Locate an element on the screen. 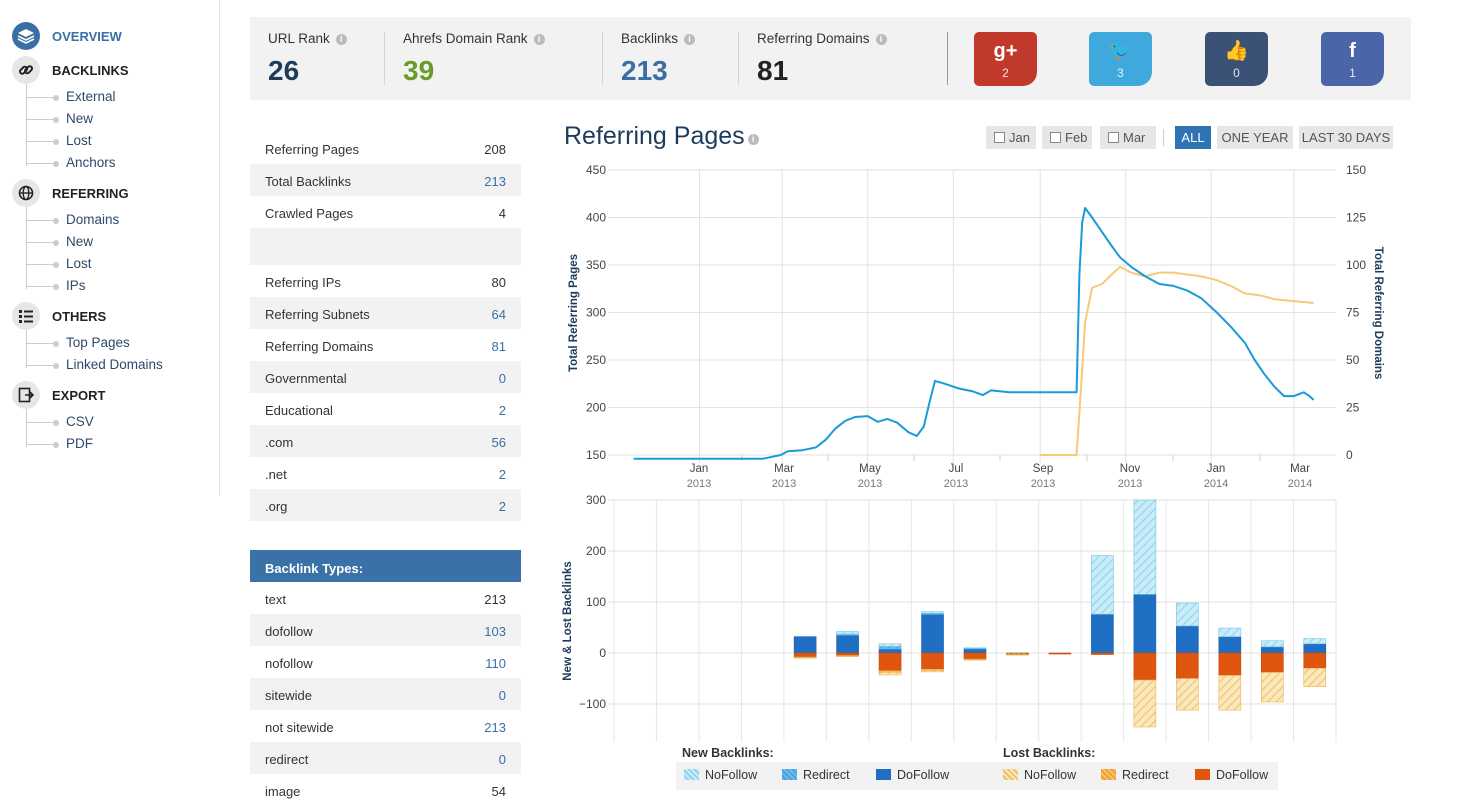 This screenshot has height=808, width=1468. sidebar-heading: OTHERS is located at coordinates (79, 316).